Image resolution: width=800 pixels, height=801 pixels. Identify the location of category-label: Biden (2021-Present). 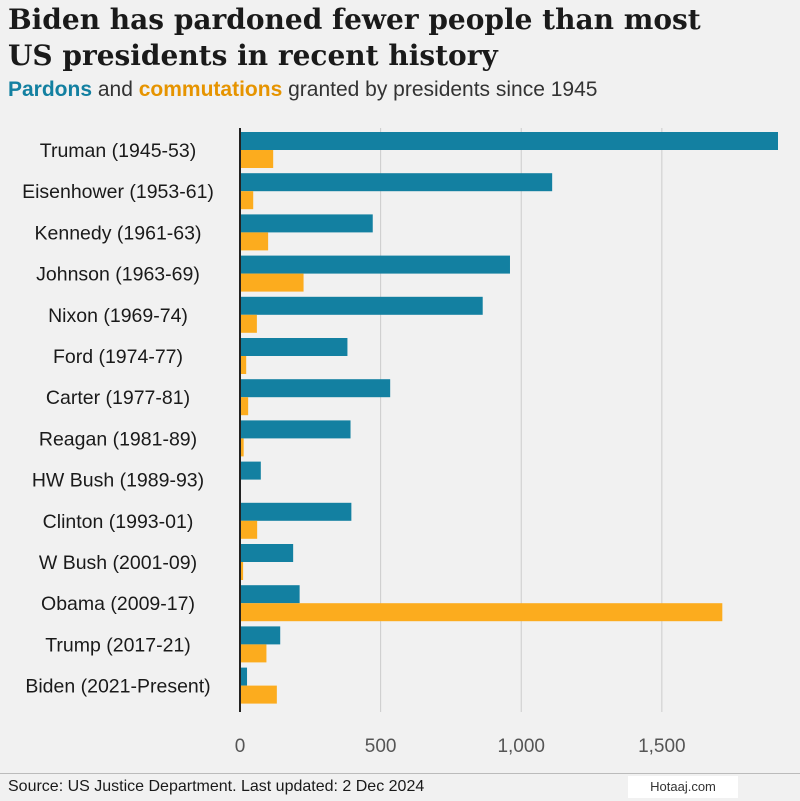
(117, 687).